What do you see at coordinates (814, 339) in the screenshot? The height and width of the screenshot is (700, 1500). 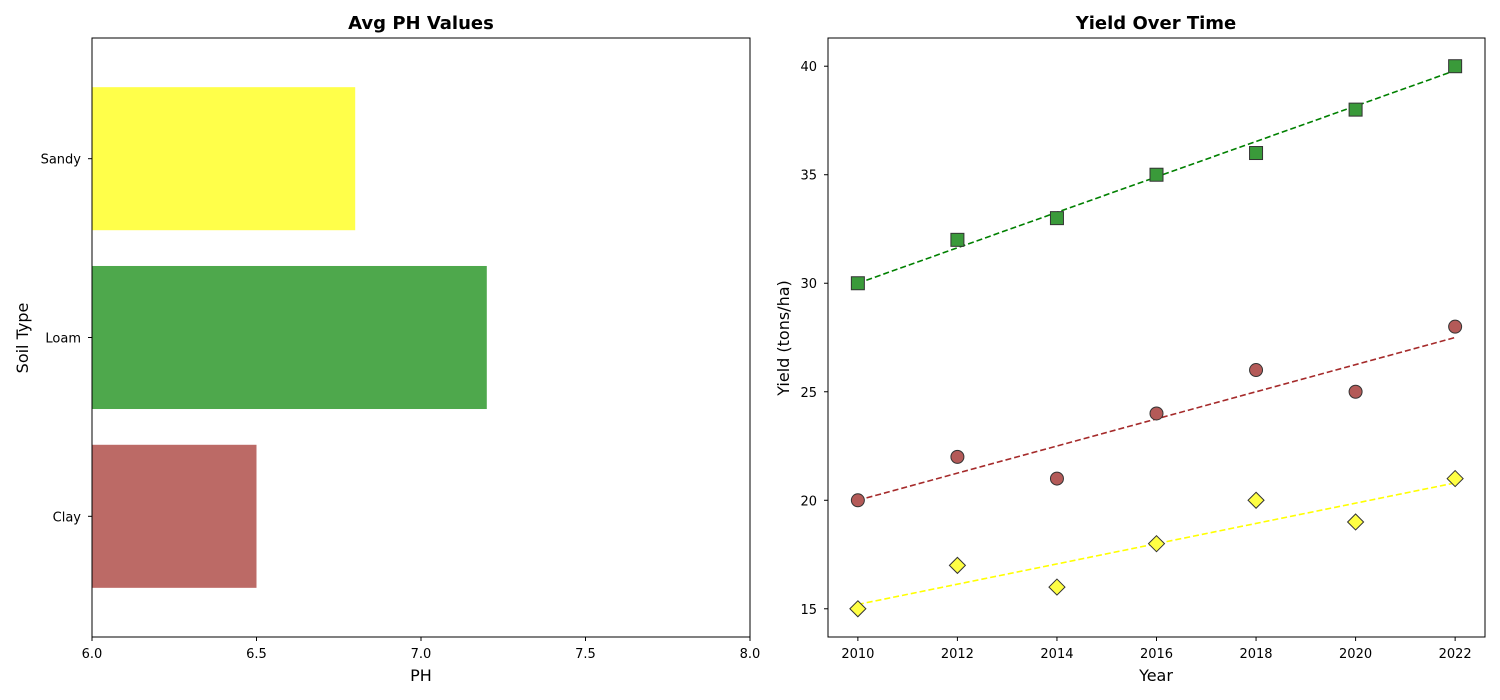 I see `yield-y-axis-ticks: 15 20 25 30 35 40` at bounding box center [814, 339].